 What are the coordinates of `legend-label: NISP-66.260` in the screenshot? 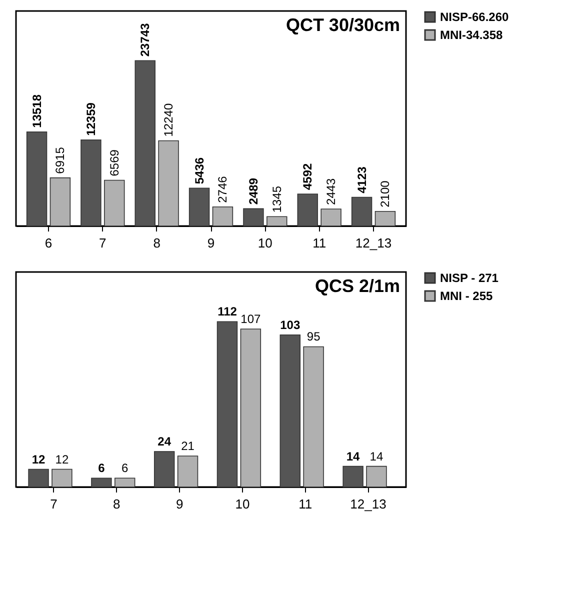 It's located at (475, 17).